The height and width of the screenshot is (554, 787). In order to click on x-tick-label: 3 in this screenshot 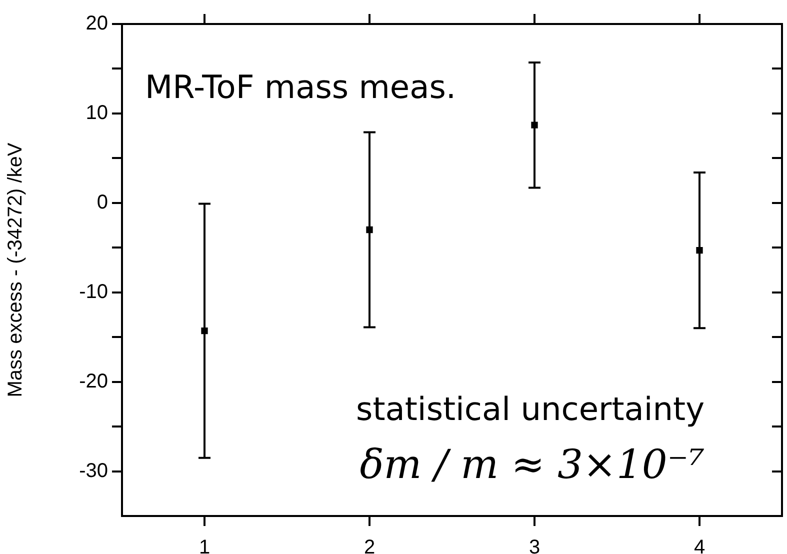, I will do `click(534, 545)`.